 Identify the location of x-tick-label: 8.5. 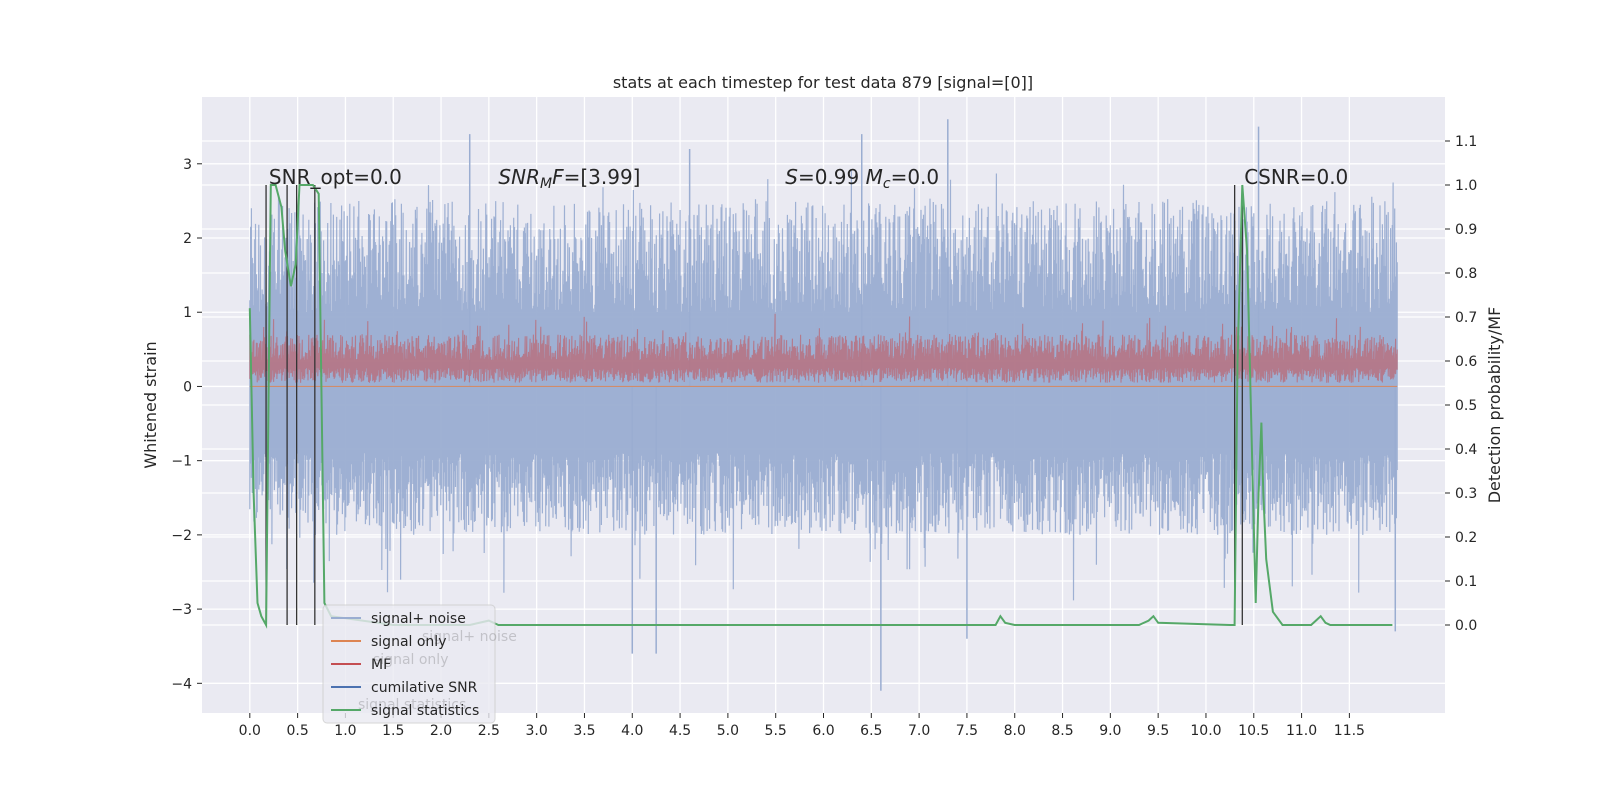
(1062, 731).